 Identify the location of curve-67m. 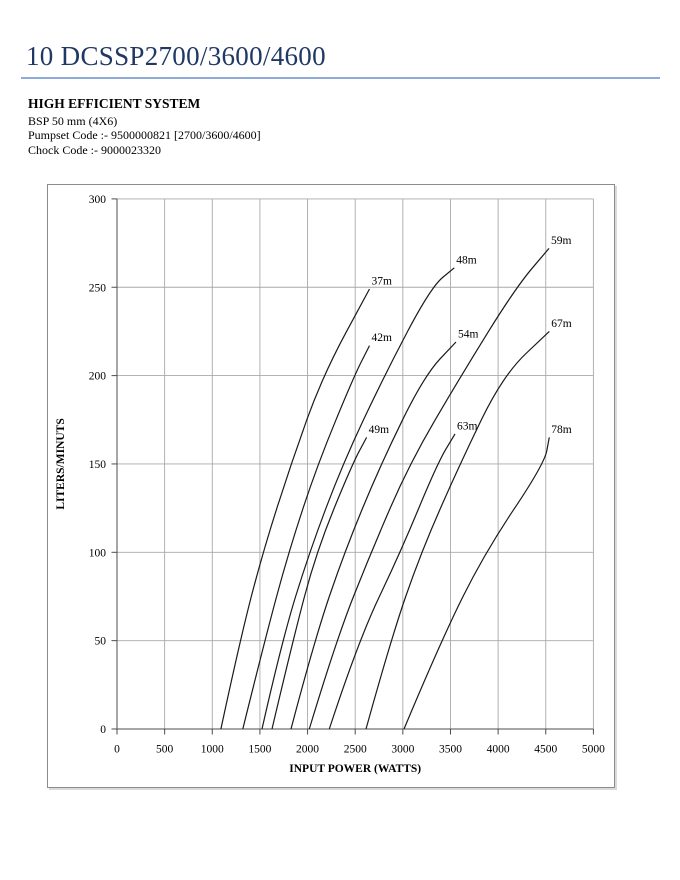
(457, 530).